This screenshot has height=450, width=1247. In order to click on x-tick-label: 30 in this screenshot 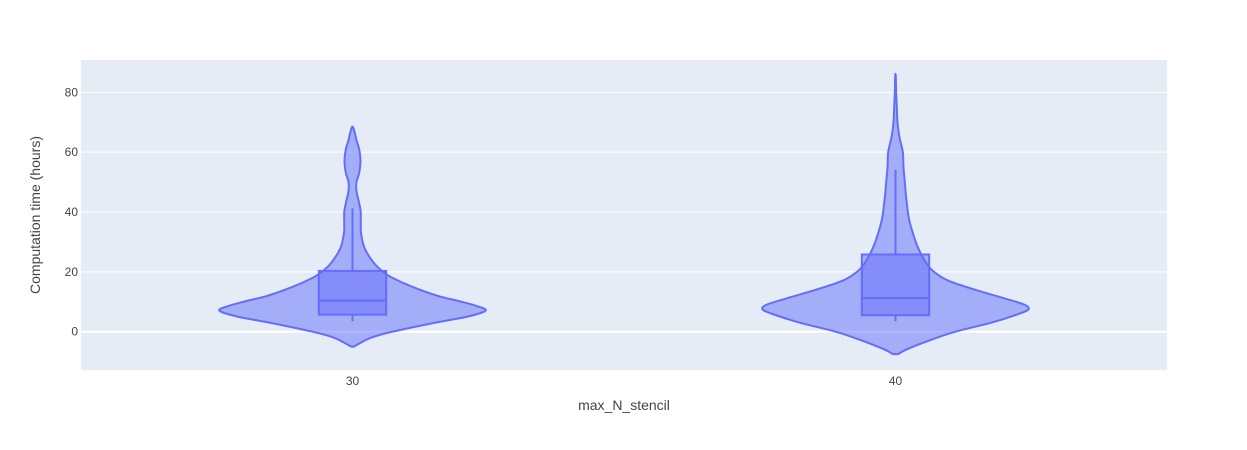, I will do `click(353, 381)`.